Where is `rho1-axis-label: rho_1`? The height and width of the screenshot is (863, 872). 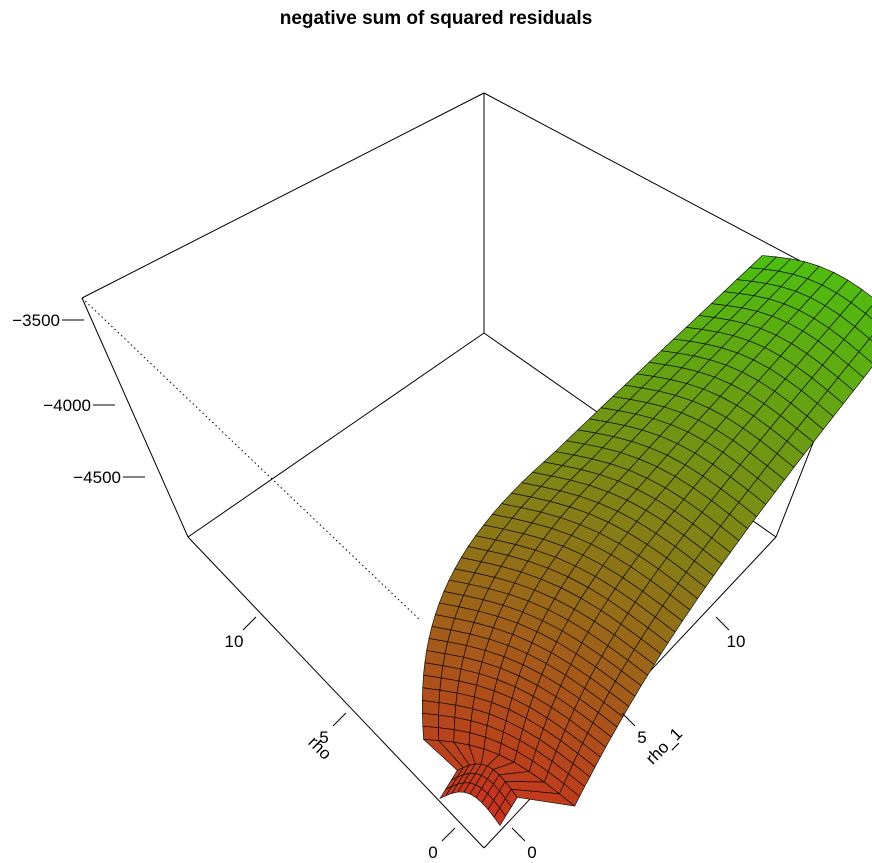 rho1-axis-label: rho_1 is located at coordinates (664, 746).